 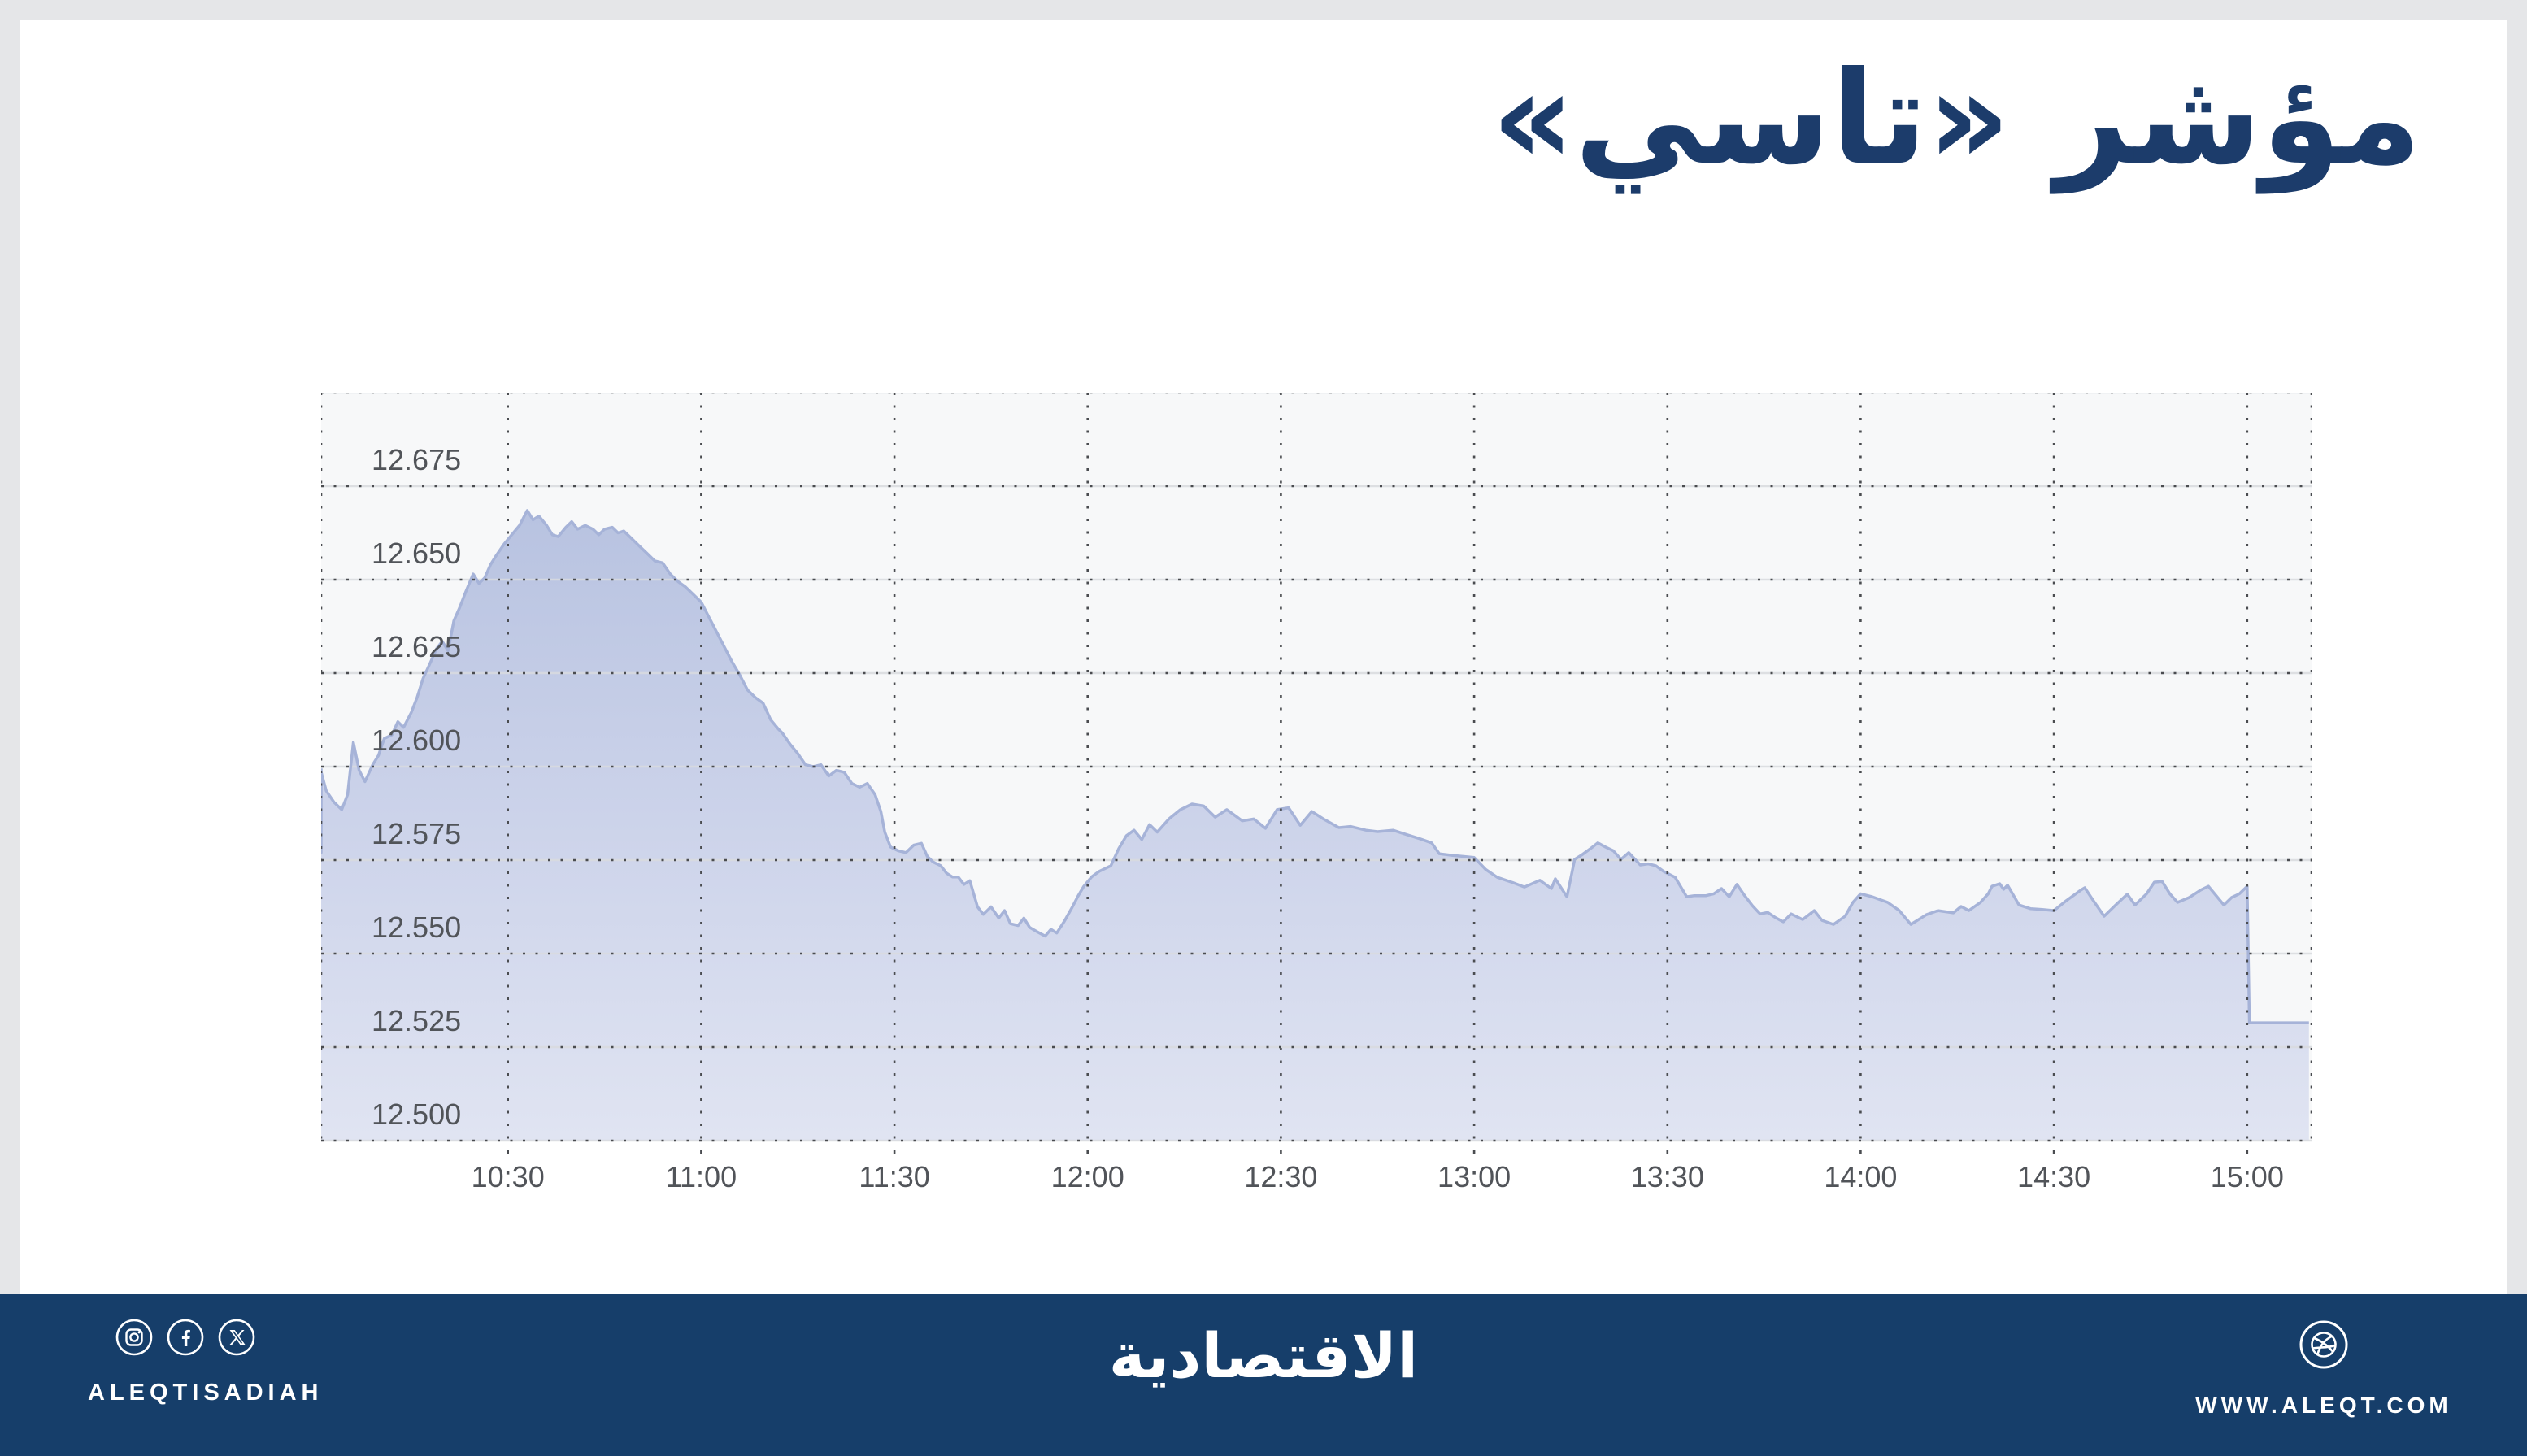 I want to click on aleqtisadiah-logo: الاقتصادية, so click(x=1263, y=1356).